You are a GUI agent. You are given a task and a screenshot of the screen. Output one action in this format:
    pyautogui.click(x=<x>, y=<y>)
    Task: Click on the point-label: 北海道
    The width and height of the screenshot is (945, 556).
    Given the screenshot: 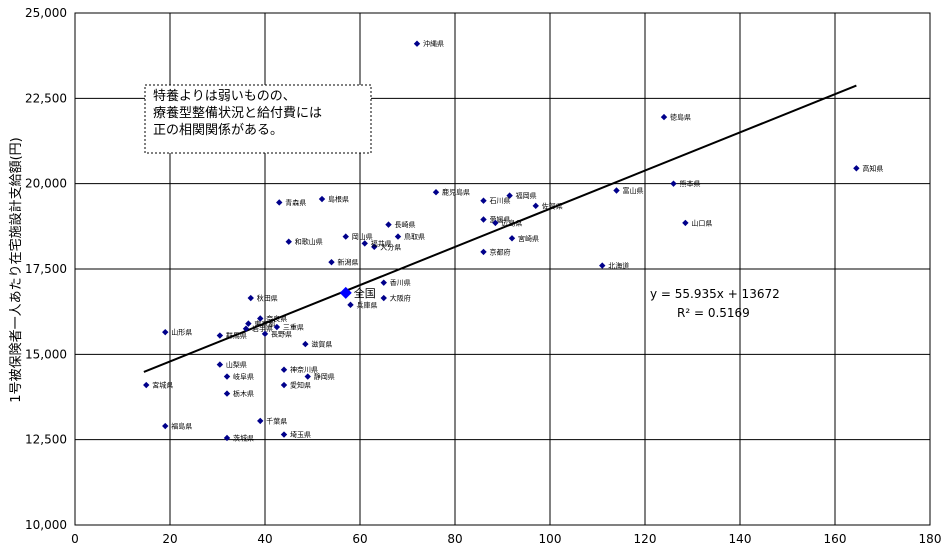 What is the action you would take?
    pyautogui.click(x=618, y=265)
    